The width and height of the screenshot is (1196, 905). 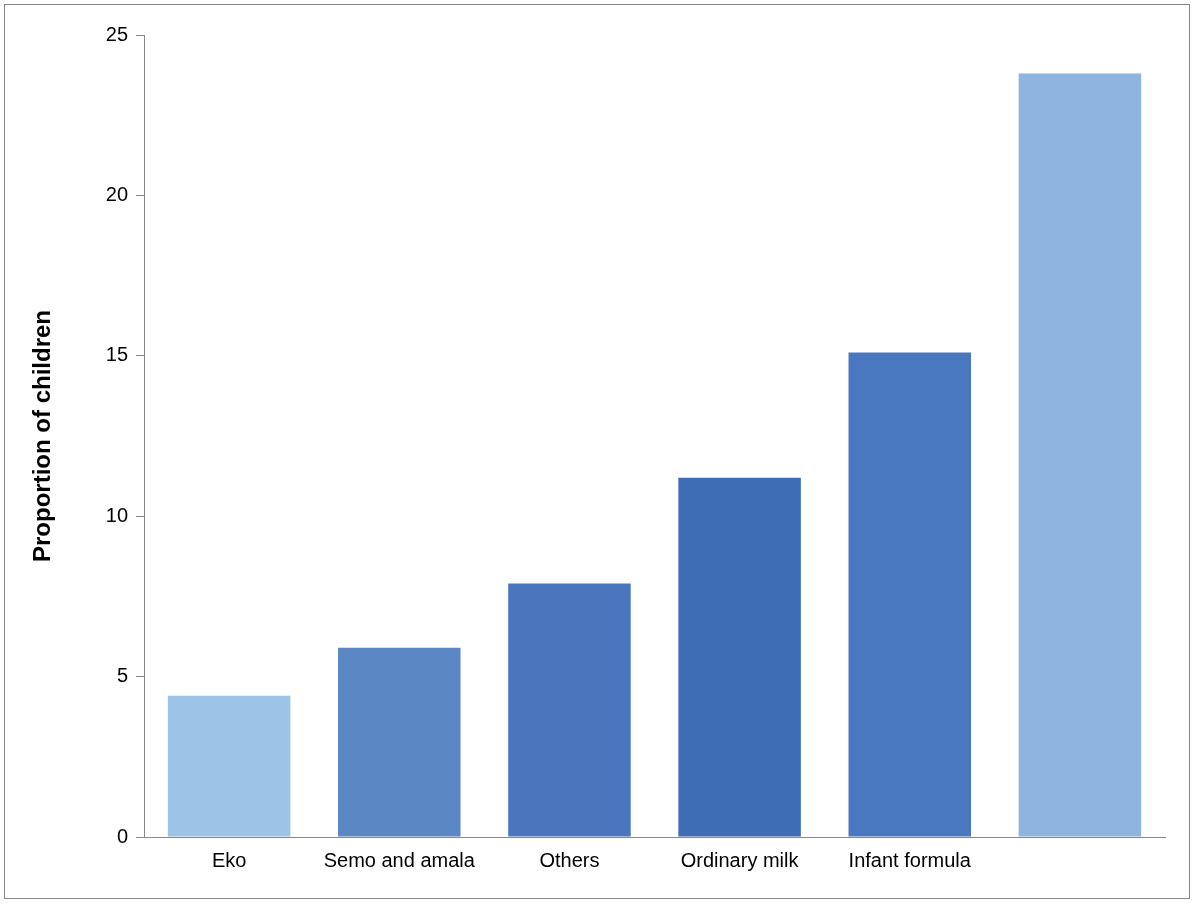 I want to click on x-tick-label: Infant formula, so click(x=910, y=859).